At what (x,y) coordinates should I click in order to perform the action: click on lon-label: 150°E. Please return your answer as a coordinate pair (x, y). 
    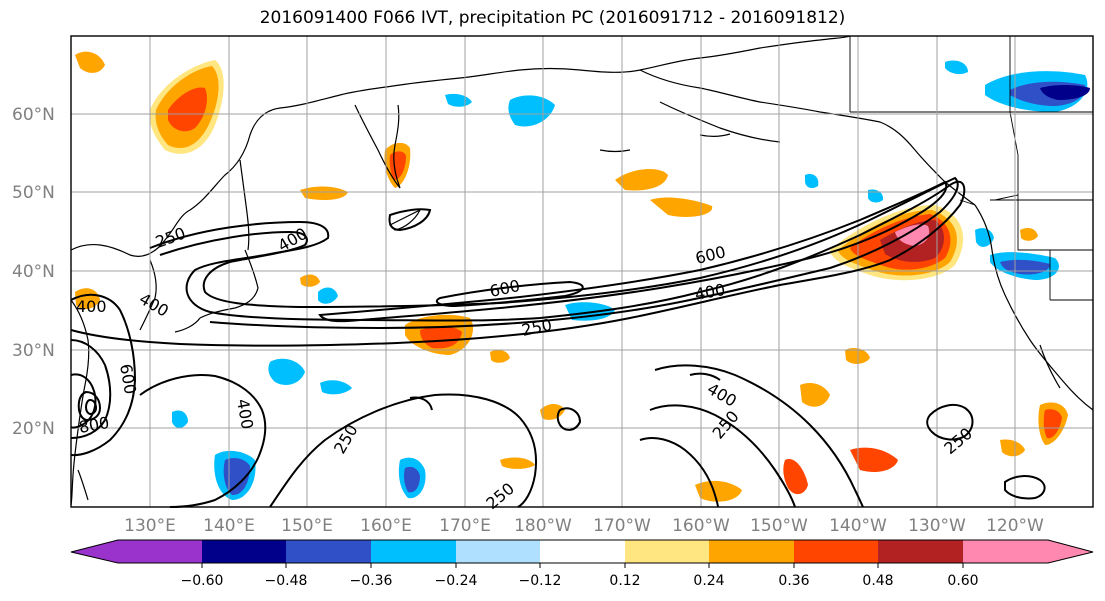
    Looking at the image, I should click on (307, 526).